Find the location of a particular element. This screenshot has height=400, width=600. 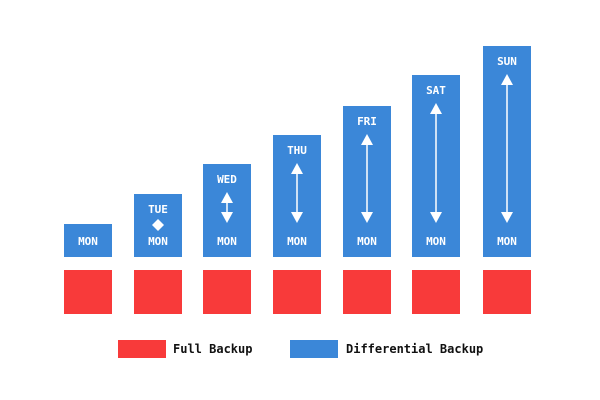

day-column-wed: MON WED is located at coordinates (227, 239).